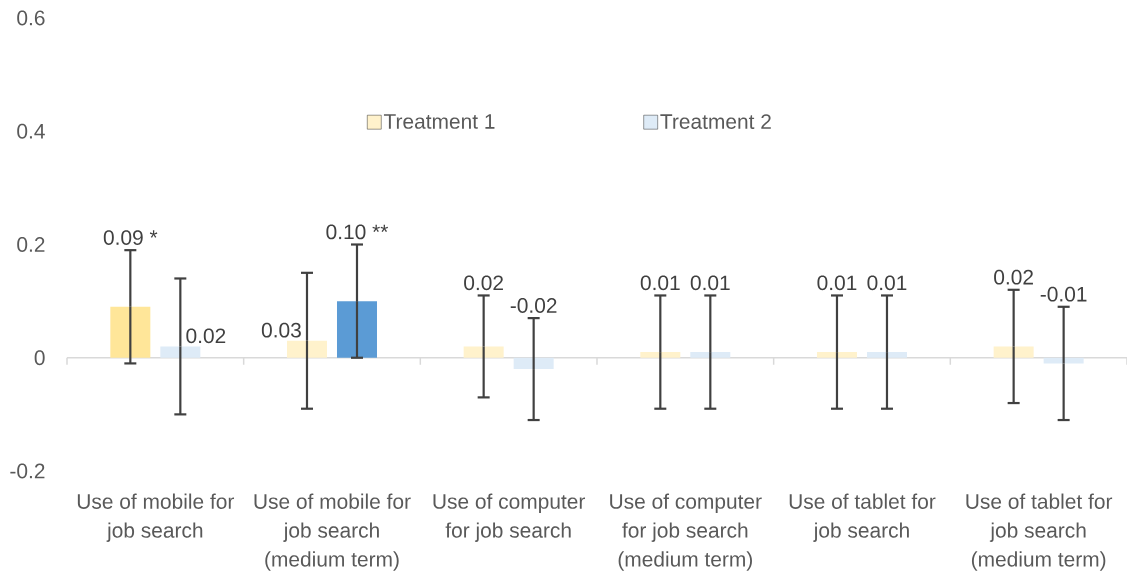 The width and height of the screenshot is (1127, 578). What do you see at coordinates (862, 517) in the screenshot?
I see `x-tick-label: Use of tablet for job search` at bounding box center [862, 517].